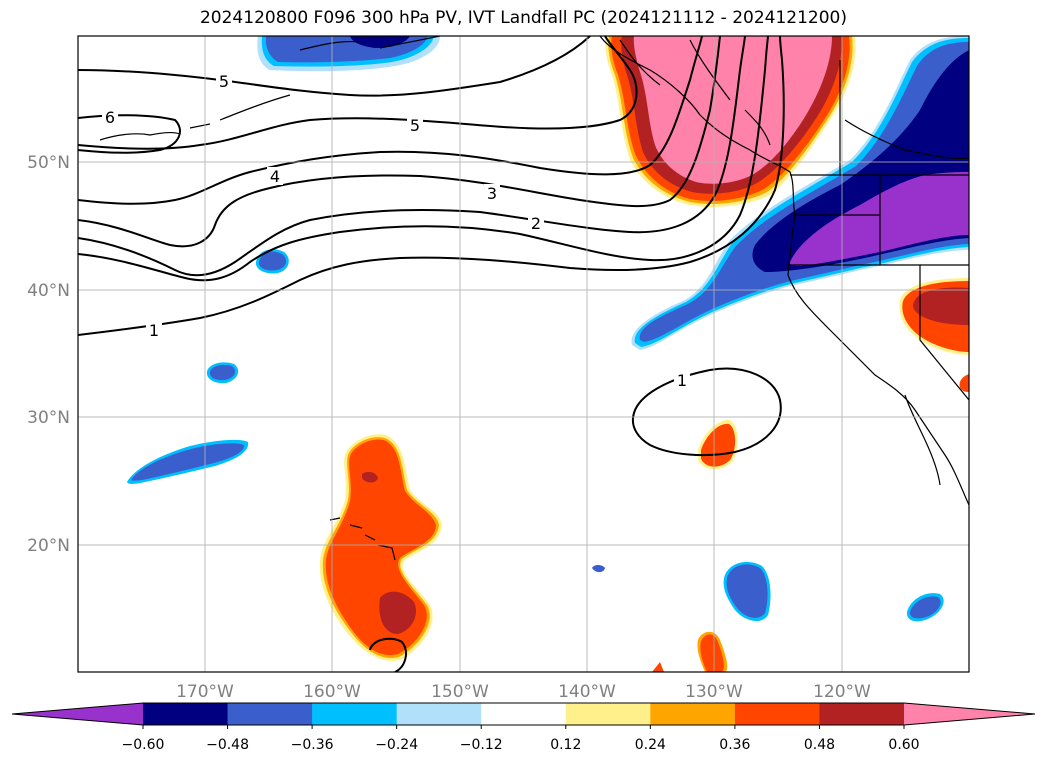 The width and height of the screenshot is (1047, 765). Describe the element at coordinates (819, 745) in the screenshot. I see `colorbar-tick-label: 0.48` at that location.